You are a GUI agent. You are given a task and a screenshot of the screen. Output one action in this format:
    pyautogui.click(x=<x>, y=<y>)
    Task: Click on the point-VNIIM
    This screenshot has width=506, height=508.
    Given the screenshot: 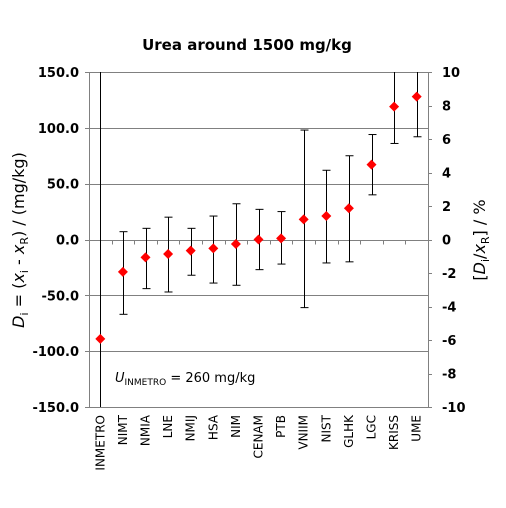 What is the action you would take?
    pyautogui.click(x=303, y=219)
    